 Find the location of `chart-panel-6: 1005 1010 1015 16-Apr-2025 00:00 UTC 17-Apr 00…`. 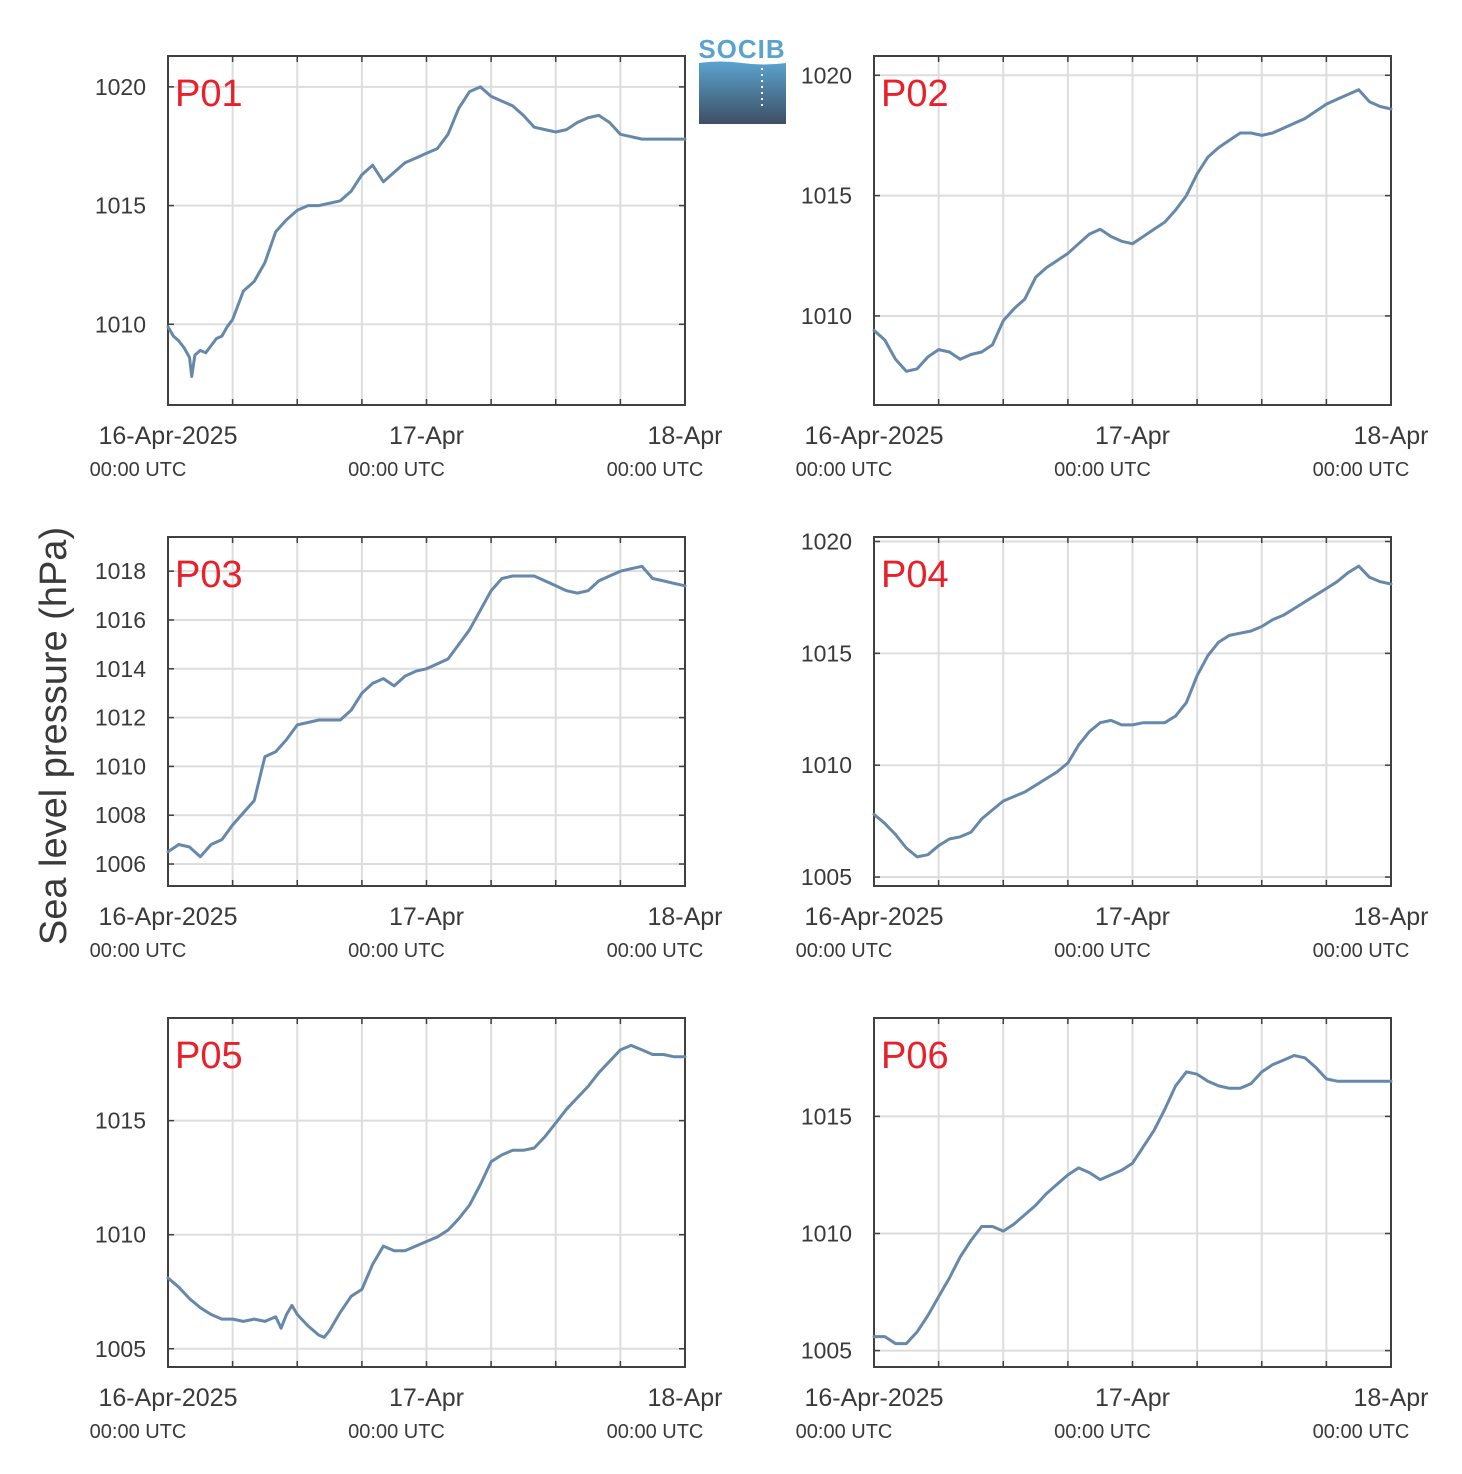

chart-panel-6: 1005 1010 1015 16-Apr-2025 00:00 UTC 17-Apr 00… is located at coordinates (1112, 1230).